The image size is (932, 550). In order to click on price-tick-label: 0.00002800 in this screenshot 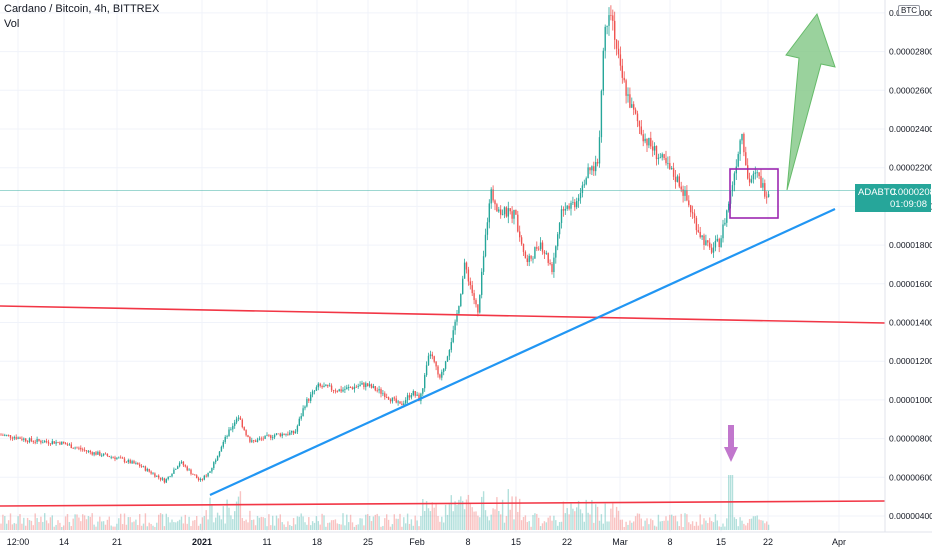, I will do `click(910, 52)`.